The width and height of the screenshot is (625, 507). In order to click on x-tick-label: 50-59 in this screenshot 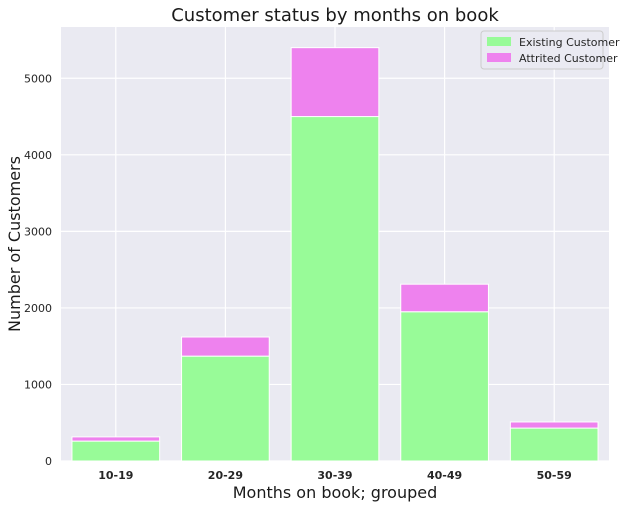, I will do `click(554, 475)`.